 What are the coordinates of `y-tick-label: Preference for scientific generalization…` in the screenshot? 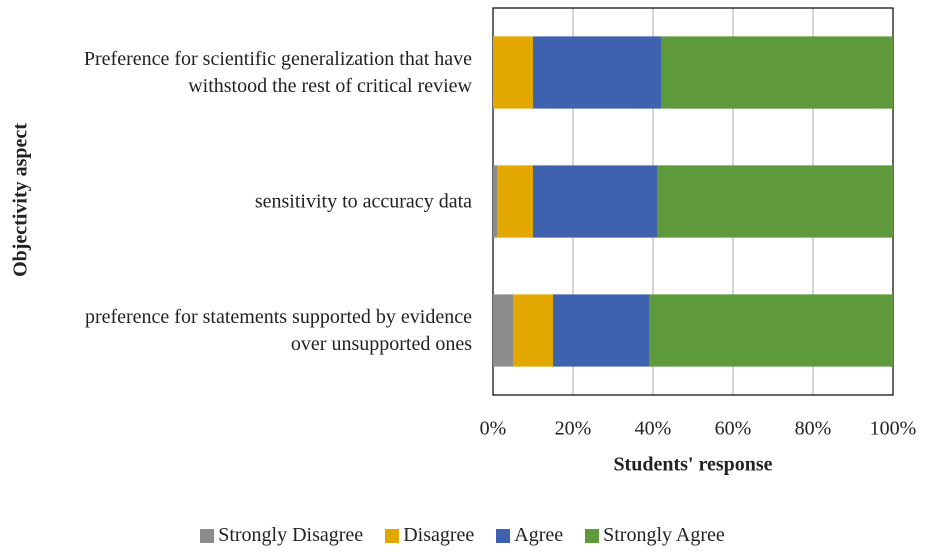 It's located at (277, 72).